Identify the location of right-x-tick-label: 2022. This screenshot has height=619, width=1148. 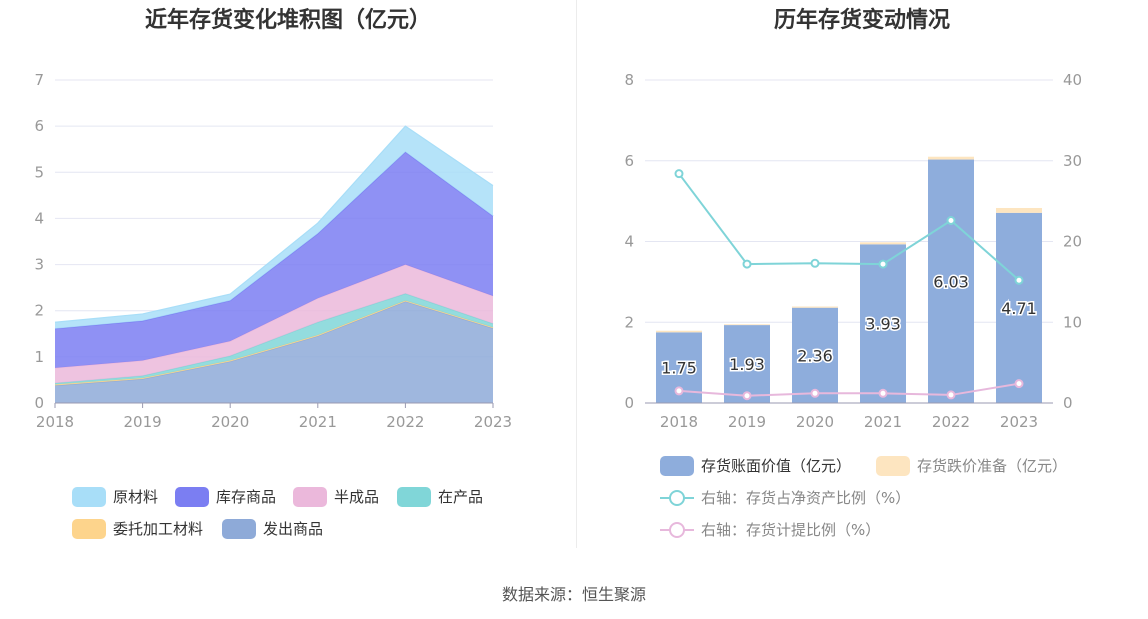
(951, 422).